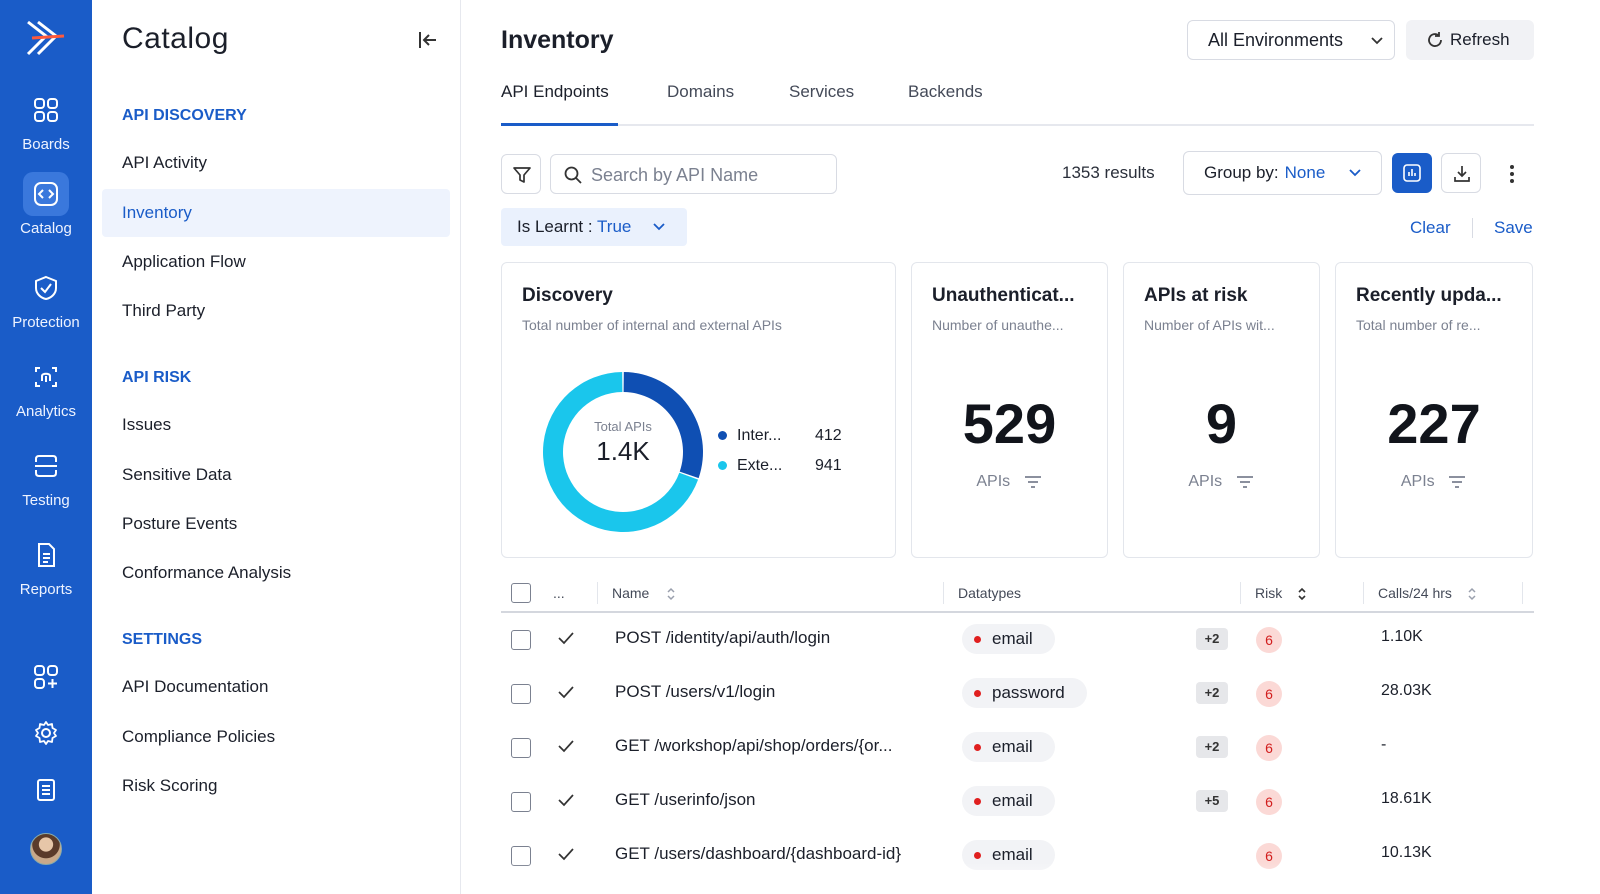 The image size is (1600, 894). What do you see at coordinates (555, 91) in the screenshot?
I see `tab-api-endpoints: API Endpoints` at bounding box center [555, 91].